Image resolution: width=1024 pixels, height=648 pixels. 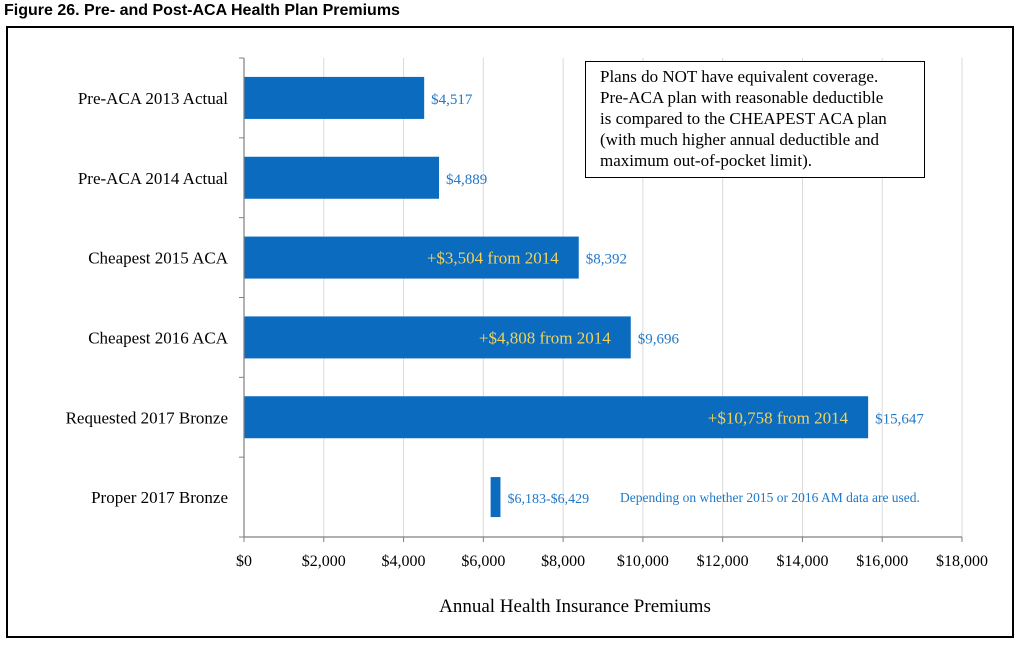 I want to click on category-label: Cheapest 2016 ACA, so click(x=158, y=337).